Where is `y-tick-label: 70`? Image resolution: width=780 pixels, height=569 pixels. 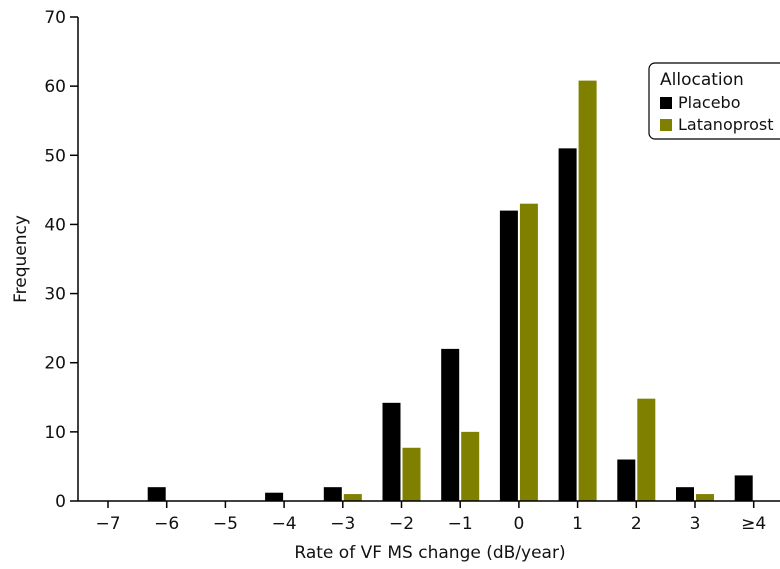
y-tick-label: 70 is located at coordinates (55, 18).